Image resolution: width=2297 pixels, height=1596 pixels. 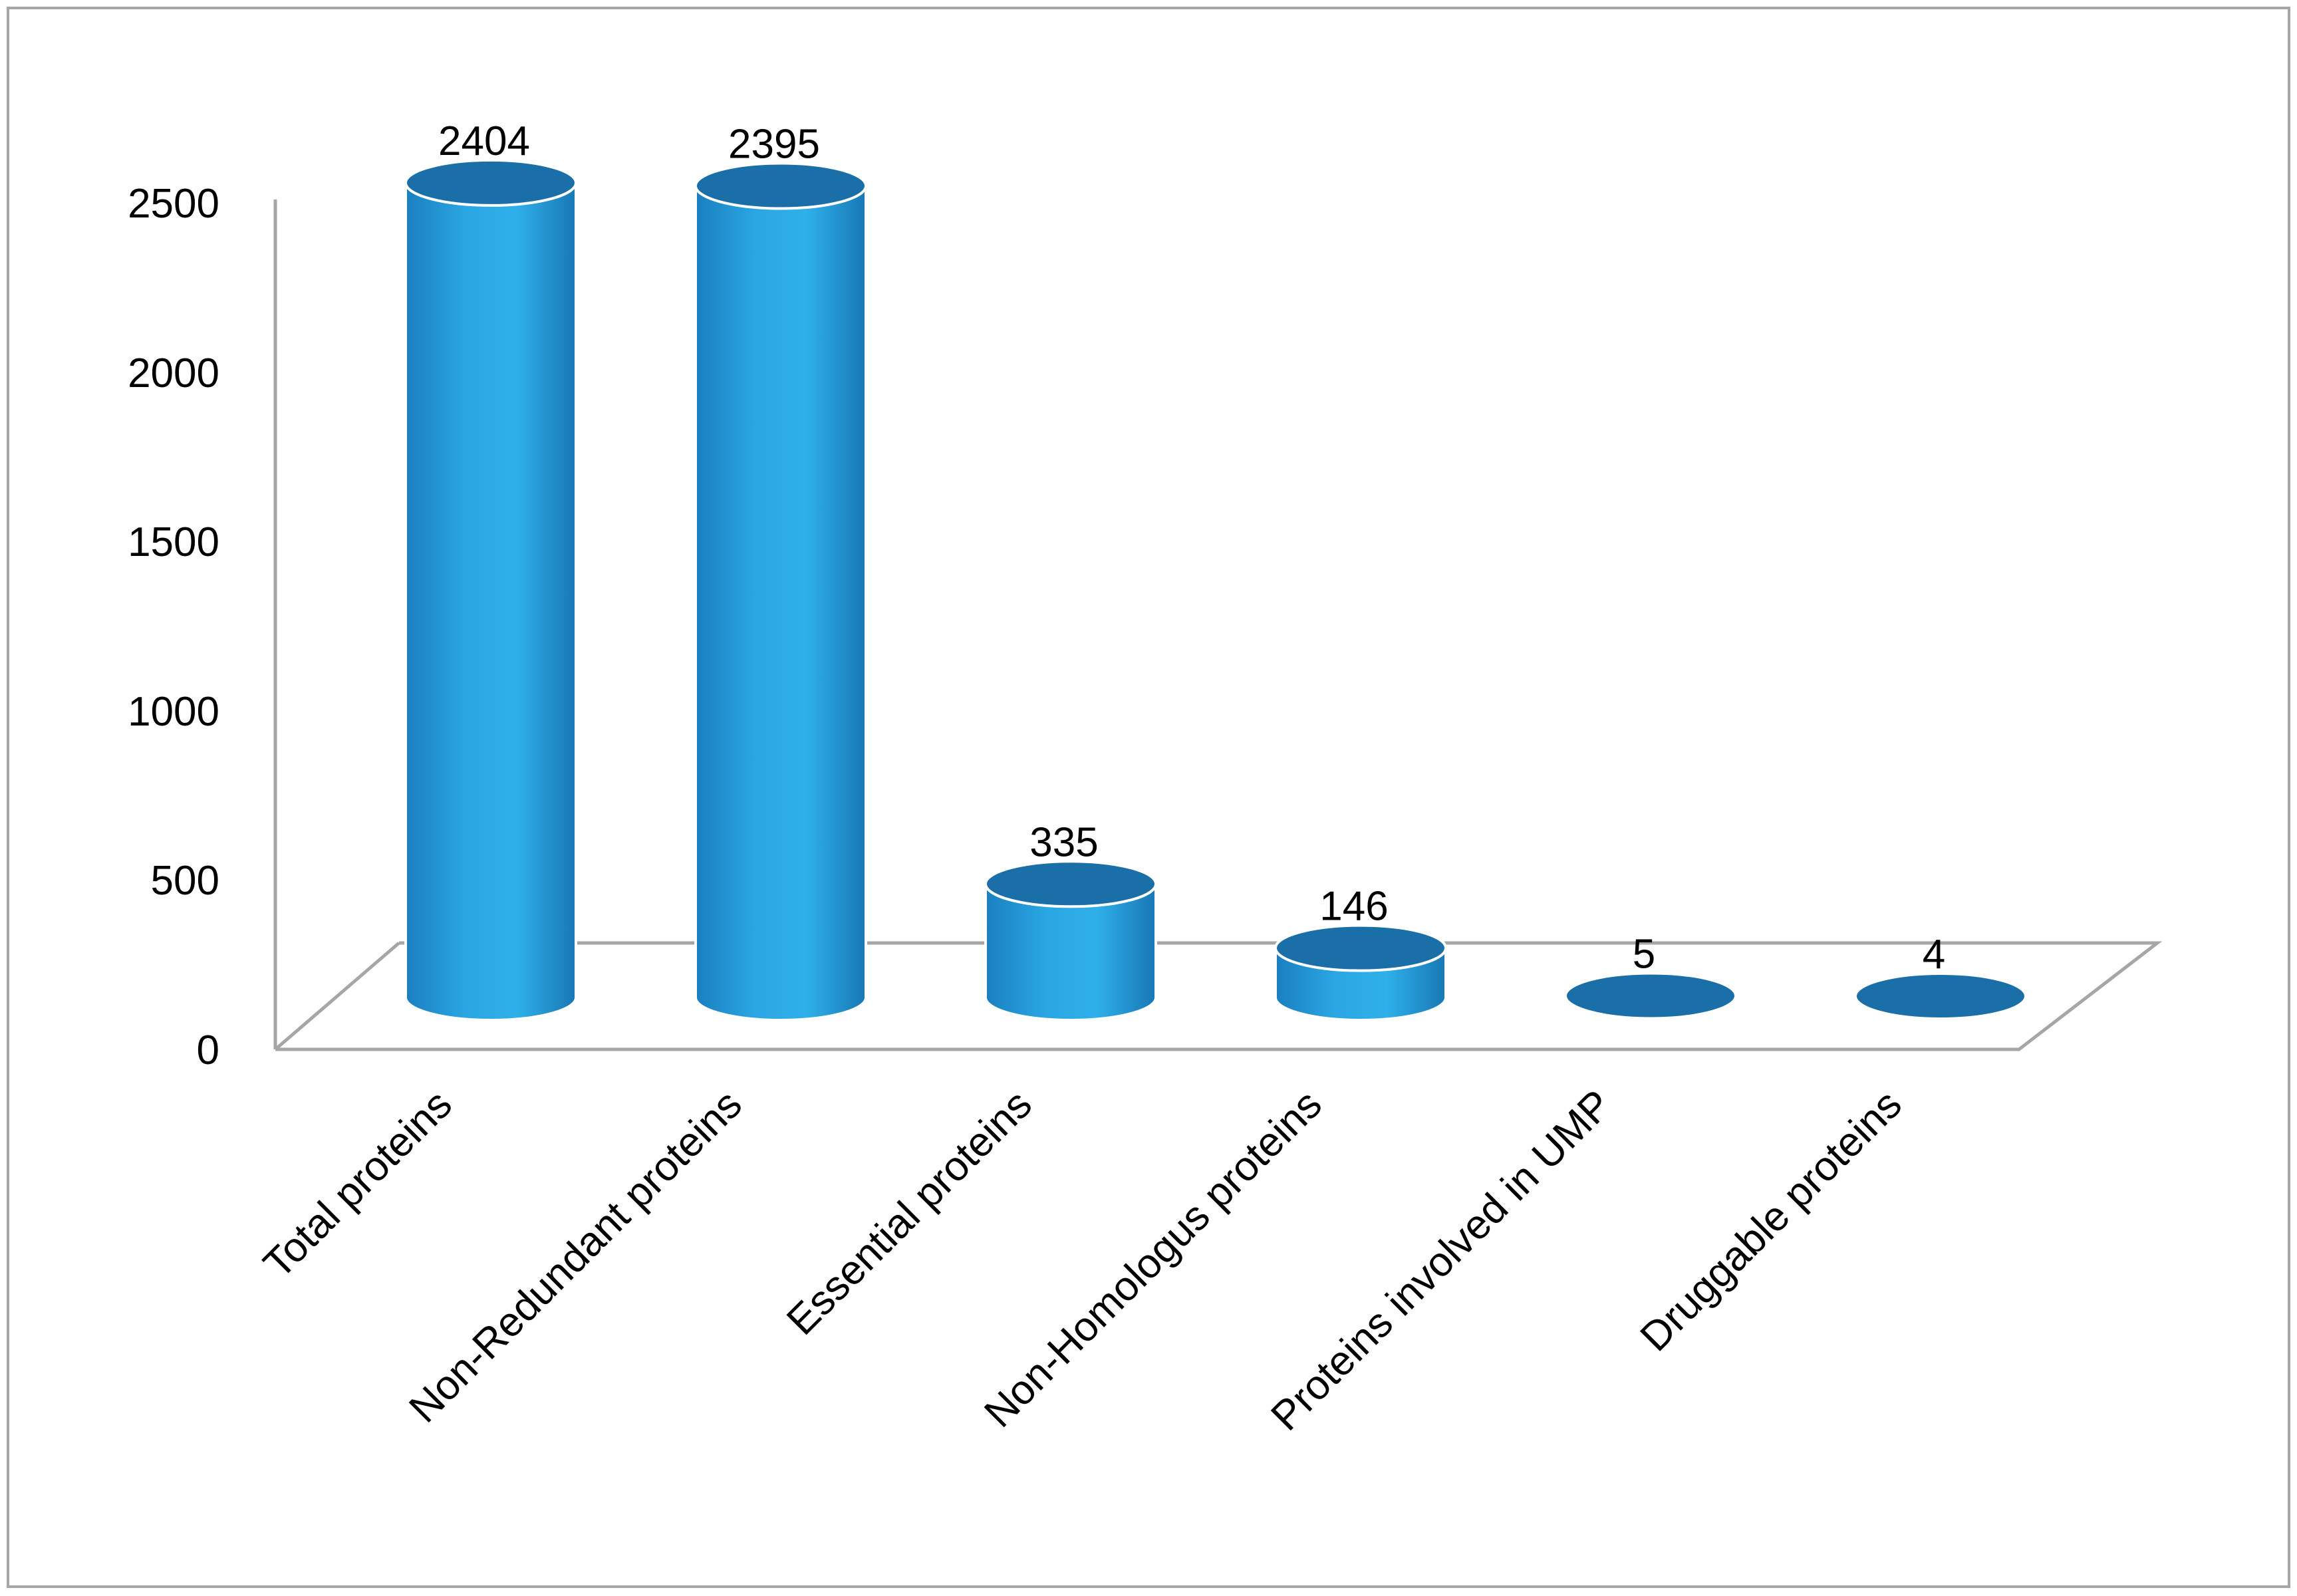 What do you see at coordinates (337, 996) in the screenshot?
I see `floor-back-left` at bounding box center [337, 996].